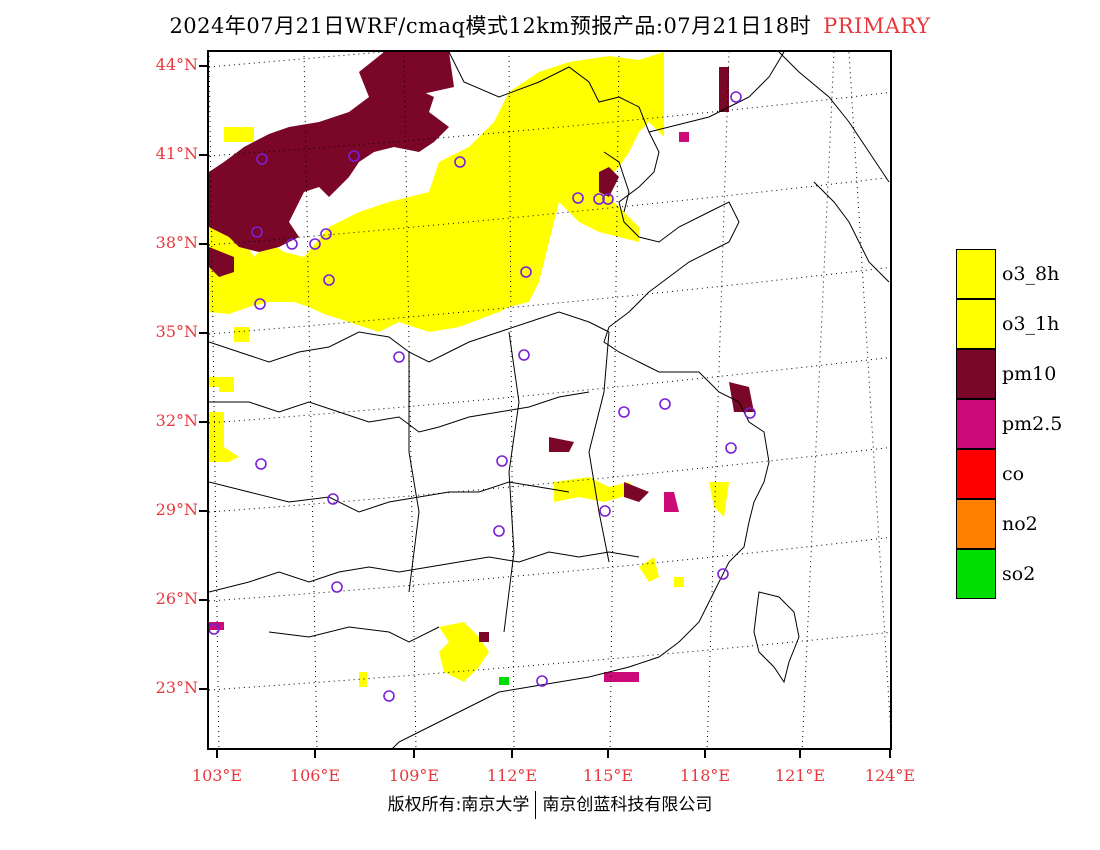 This screenshot has height=850, width=1100. What do you see at coordinates (176, 331) in the screenshot?
I see `lat-label-35: 35°N` at bounding box center [176, 331].